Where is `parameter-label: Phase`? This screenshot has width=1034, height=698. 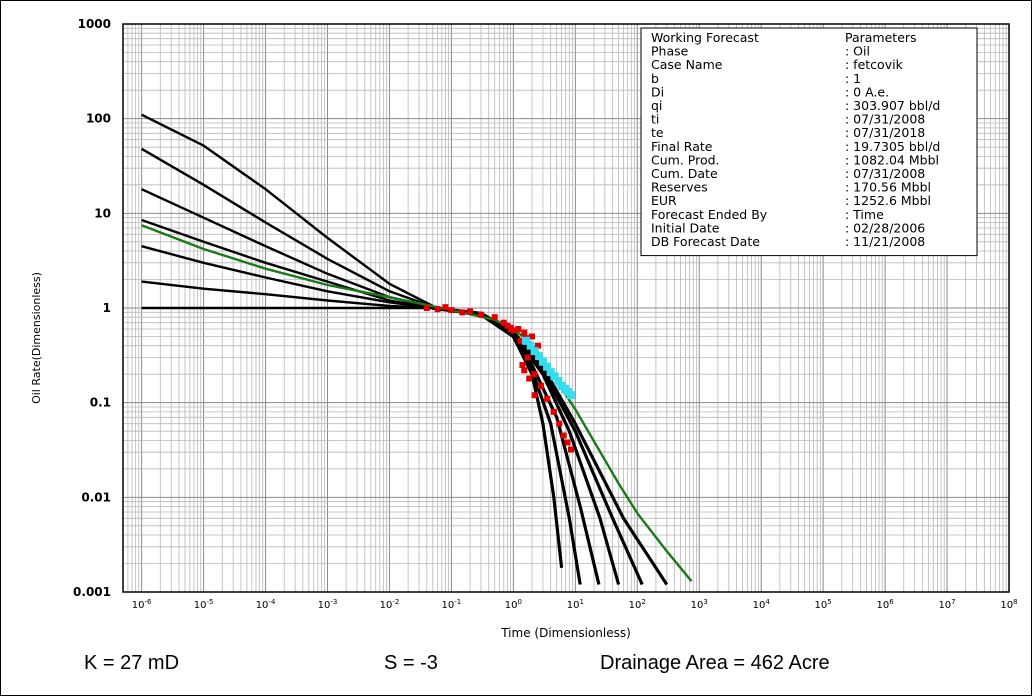 parameter-label: Phase is located at coordinates (670, 51).